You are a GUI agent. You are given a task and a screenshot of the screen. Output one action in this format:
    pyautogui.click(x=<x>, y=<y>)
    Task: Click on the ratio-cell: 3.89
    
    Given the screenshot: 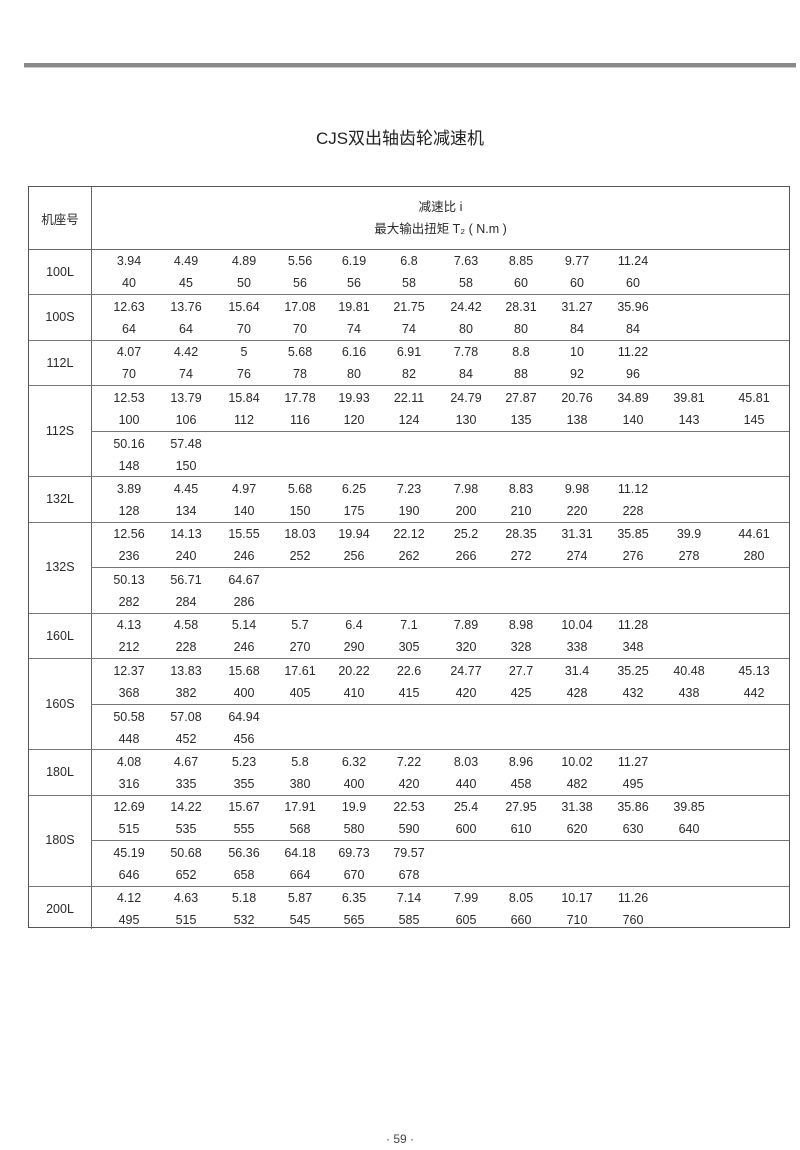 What is the action you would take?
    pyautogui.click(x=129, y=488)
    